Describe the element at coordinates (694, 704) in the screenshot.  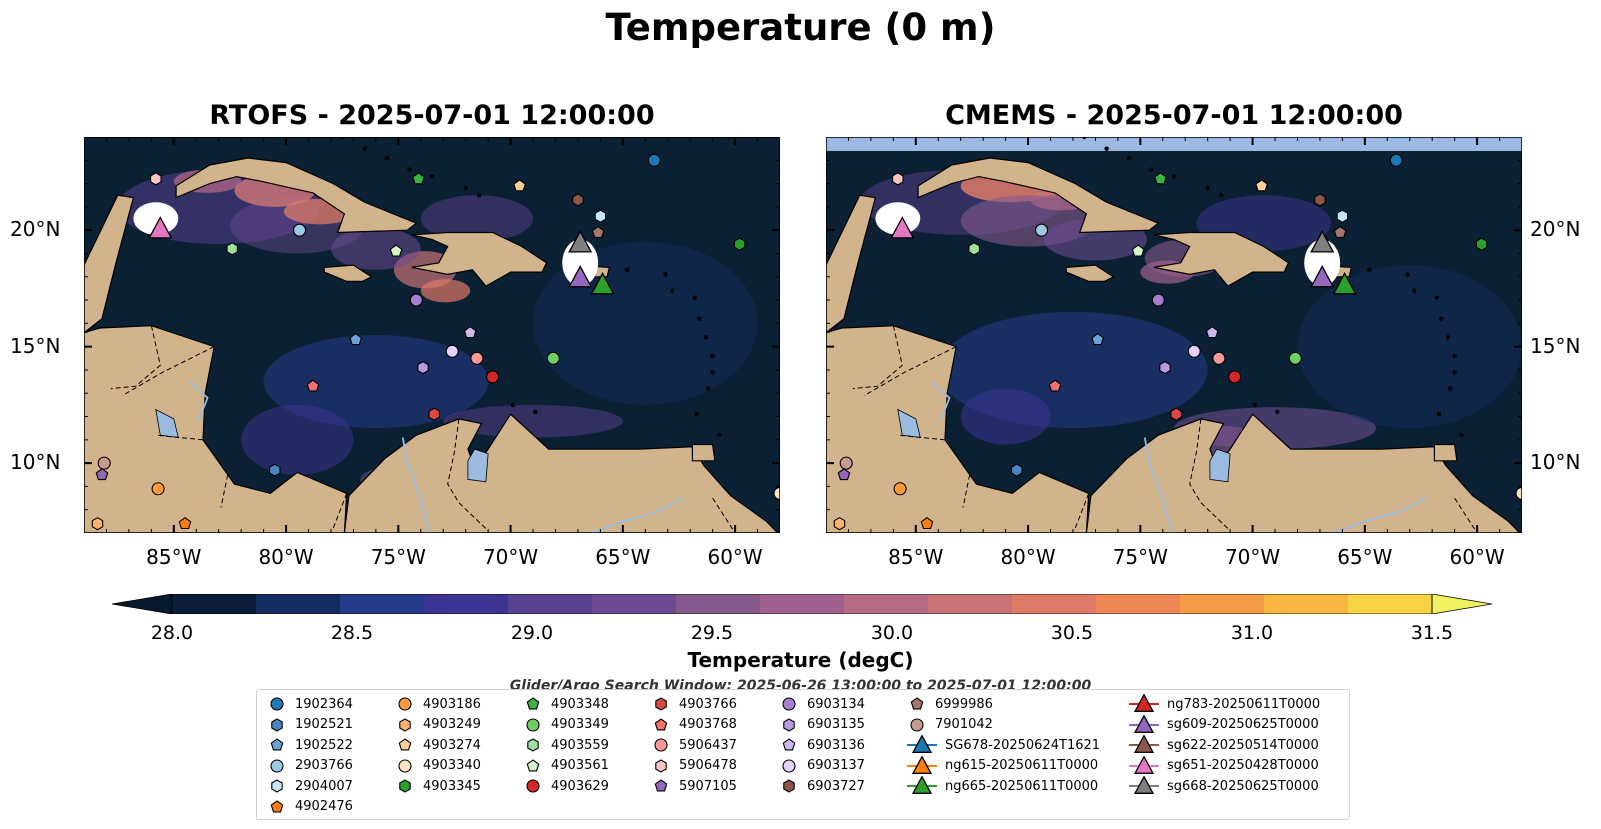
I see `legend-entry: 4903766` at that location.